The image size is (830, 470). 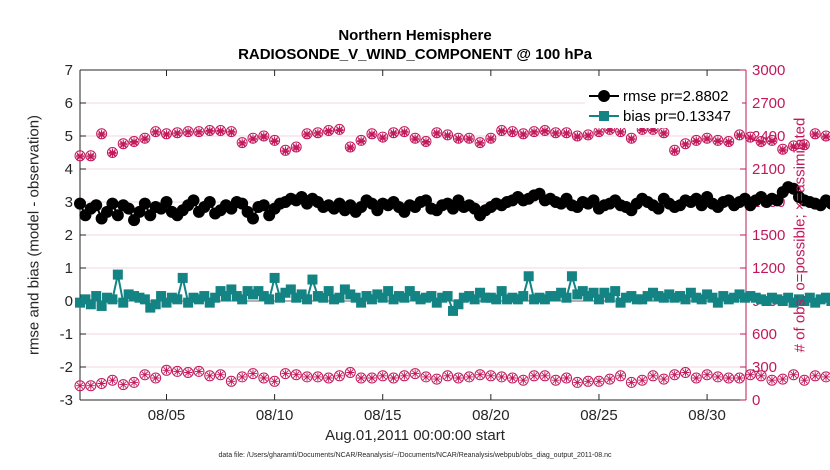 I want to click on y-axis-left-label: rmse and bias (model - observation), so click(x=34, y=235).